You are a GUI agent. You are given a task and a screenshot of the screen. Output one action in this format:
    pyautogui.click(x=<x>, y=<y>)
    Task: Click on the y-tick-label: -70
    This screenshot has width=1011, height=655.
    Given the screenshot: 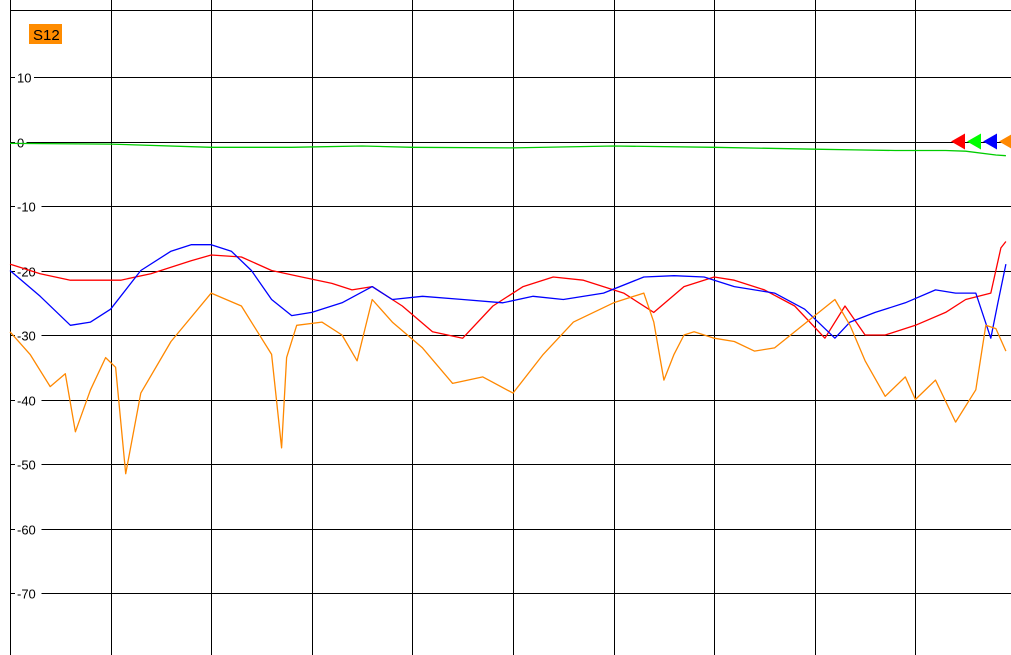 What is the action you would take?
    pyautogui.click(x=26, y=594)
    